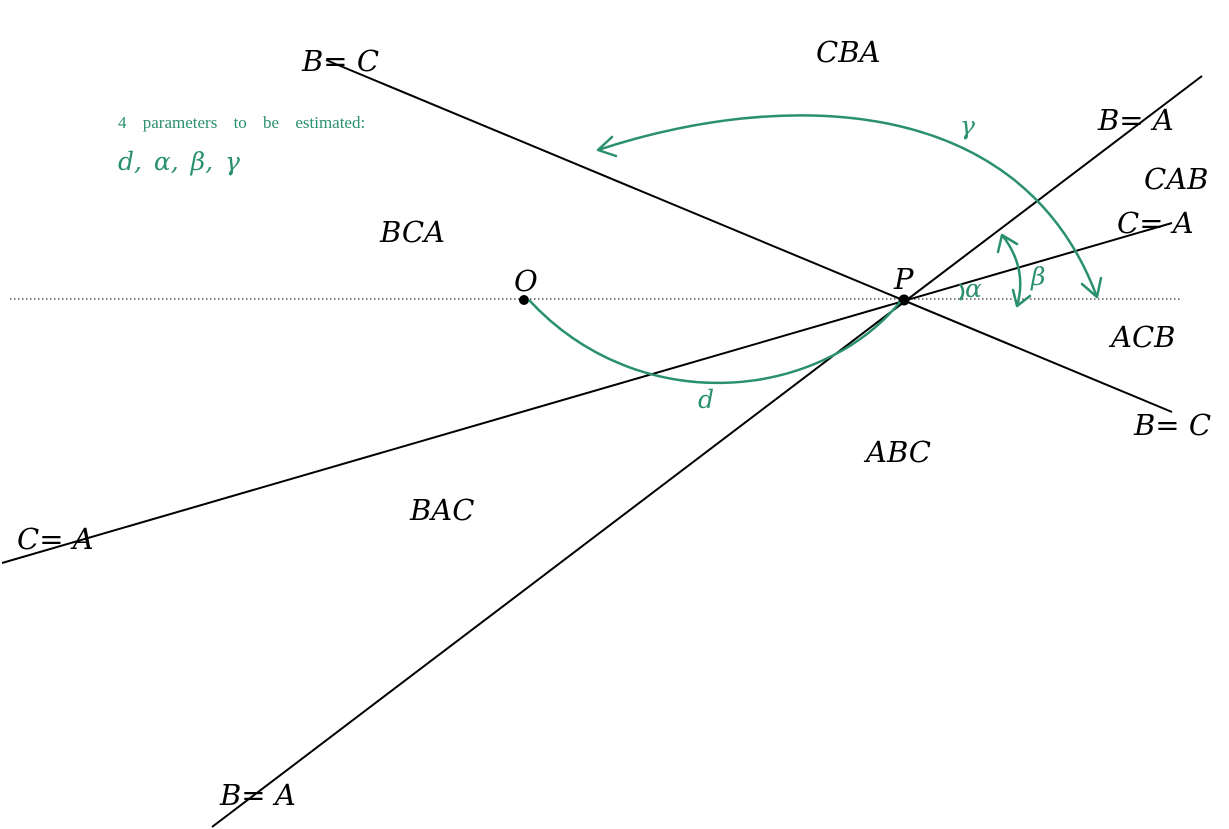  I want to click on alpha-label: α, so click(973, 288).